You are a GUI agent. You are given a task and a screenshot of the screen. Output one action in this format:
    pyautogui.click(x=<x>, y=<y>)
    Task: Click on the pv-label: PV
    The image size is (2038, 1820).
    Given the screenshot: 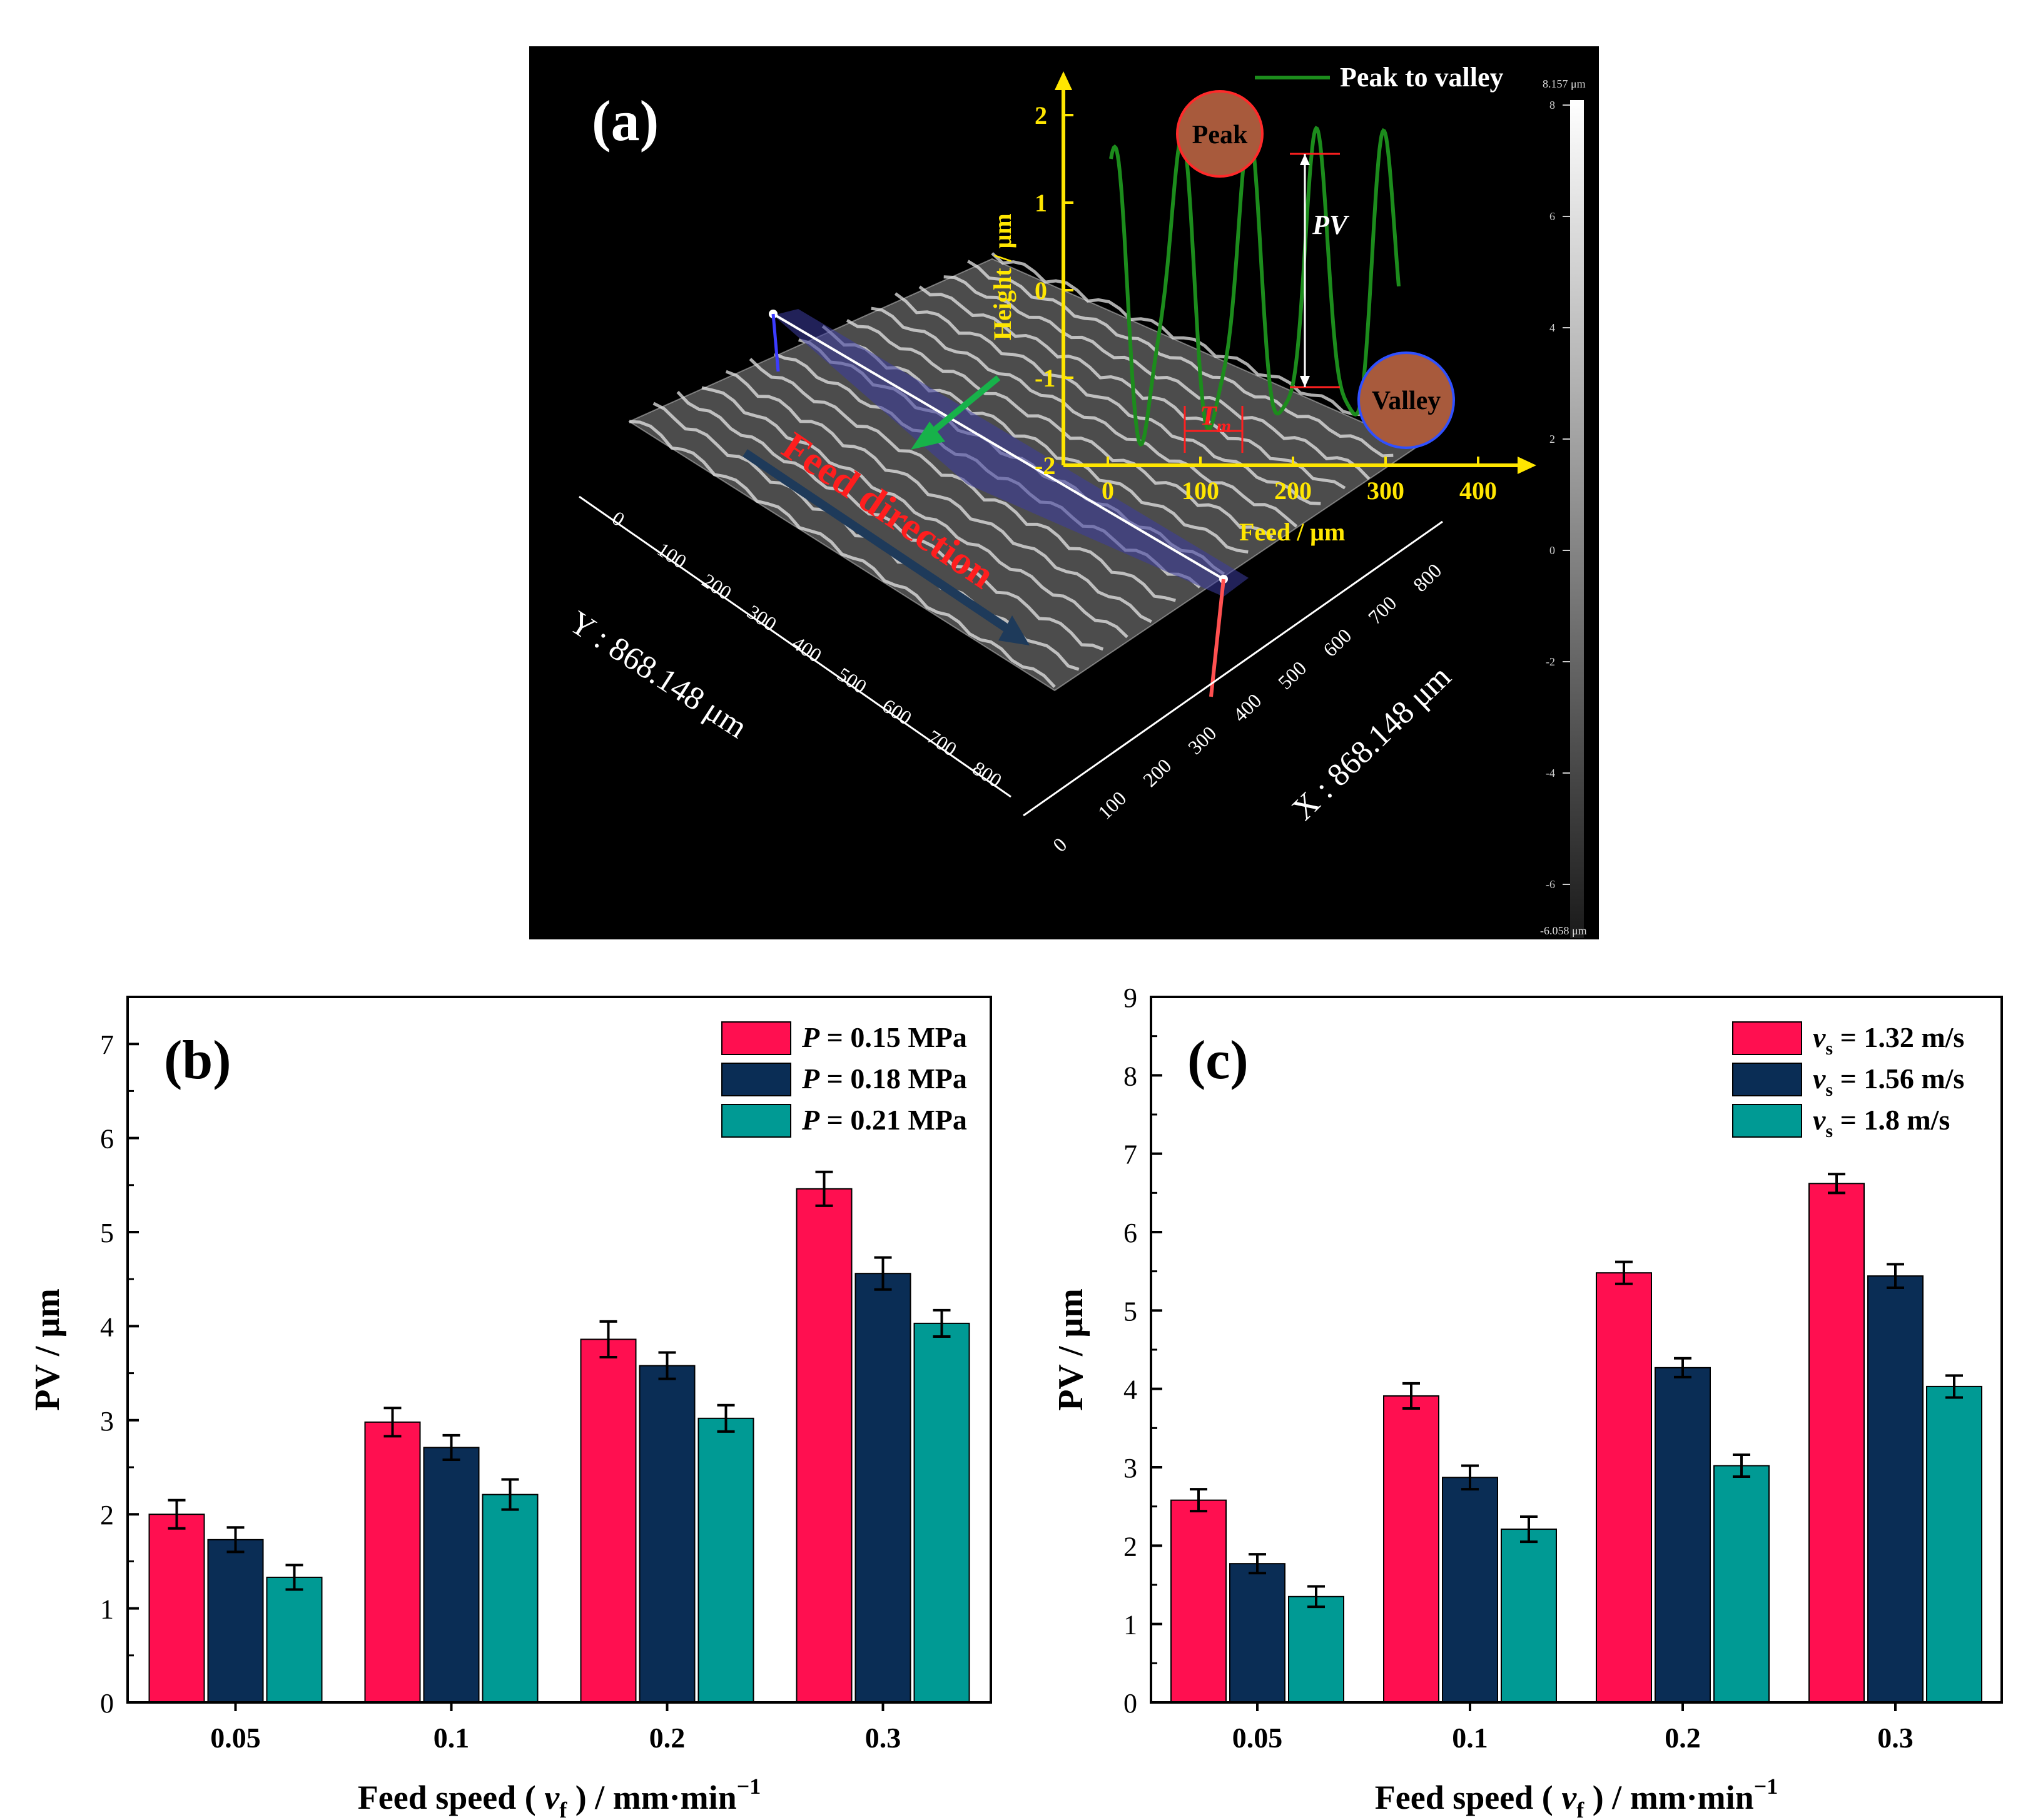 What is the action you would take?
    pyautogui.click(x=1331, y=225)
    